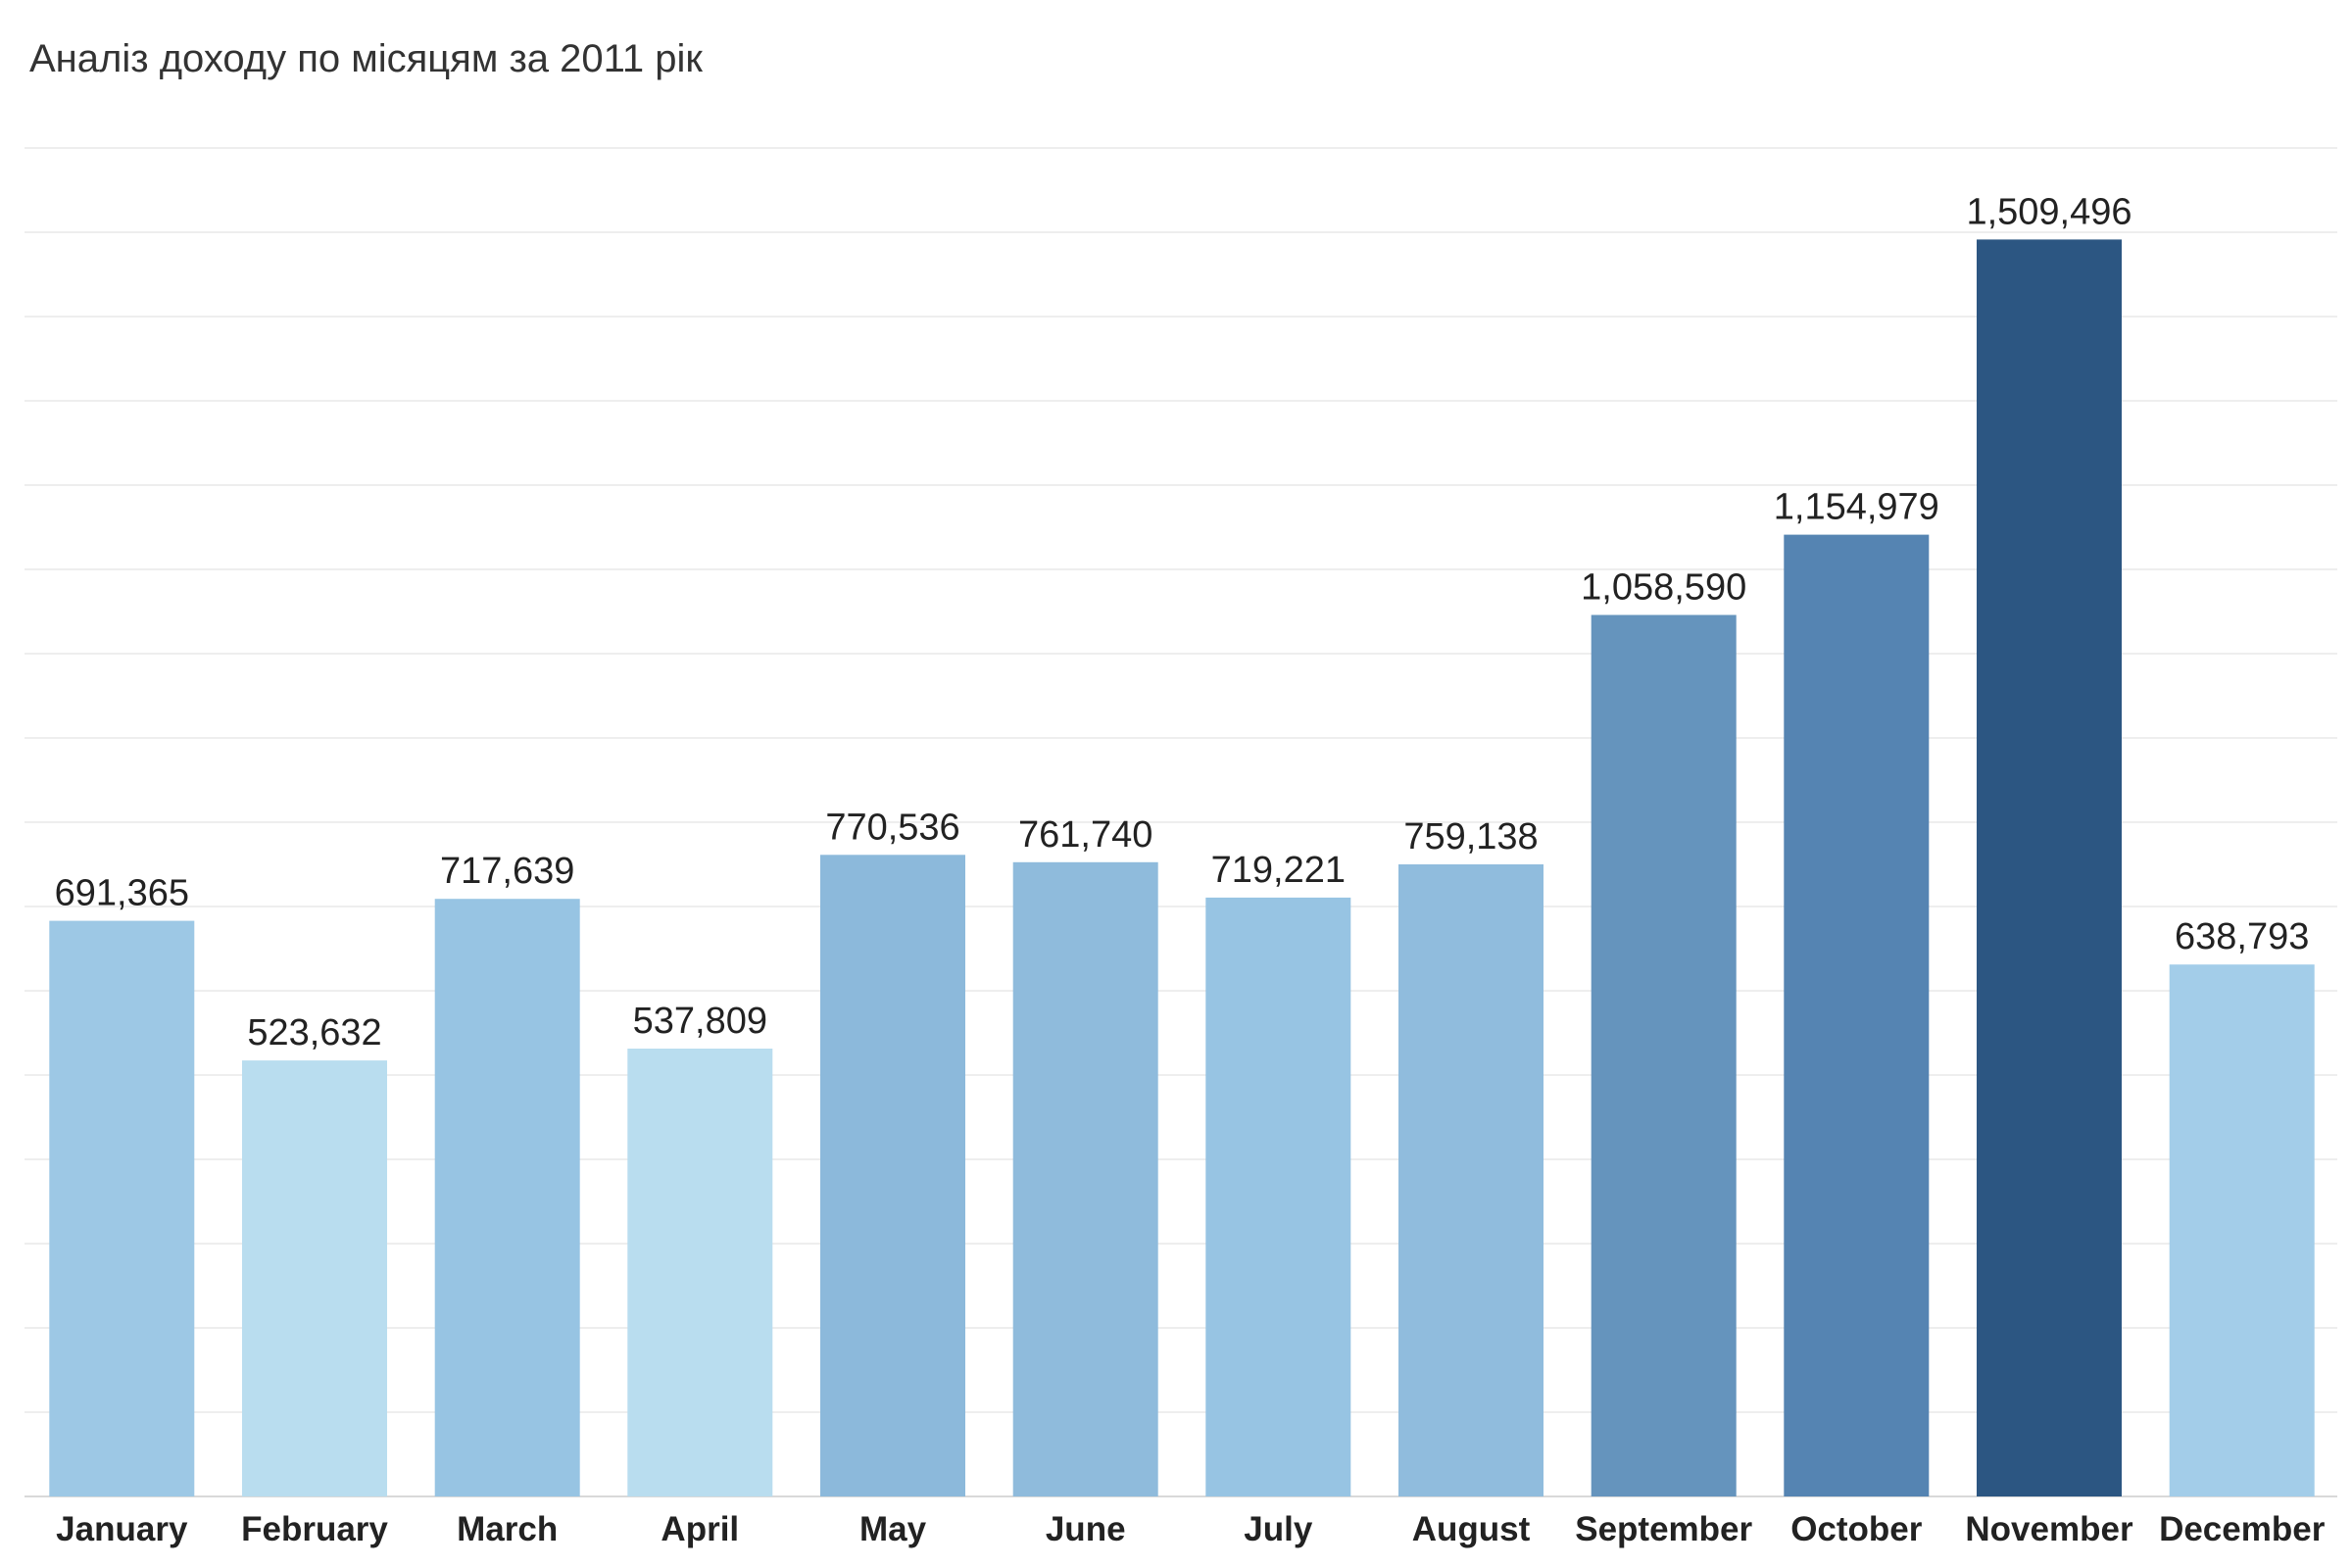 The image size is (2352, 1568). What do you see at coordinates (1663, 1529) in the screenshot?
I see `x-tick-september: September` at bounding box center [1663, 1529].